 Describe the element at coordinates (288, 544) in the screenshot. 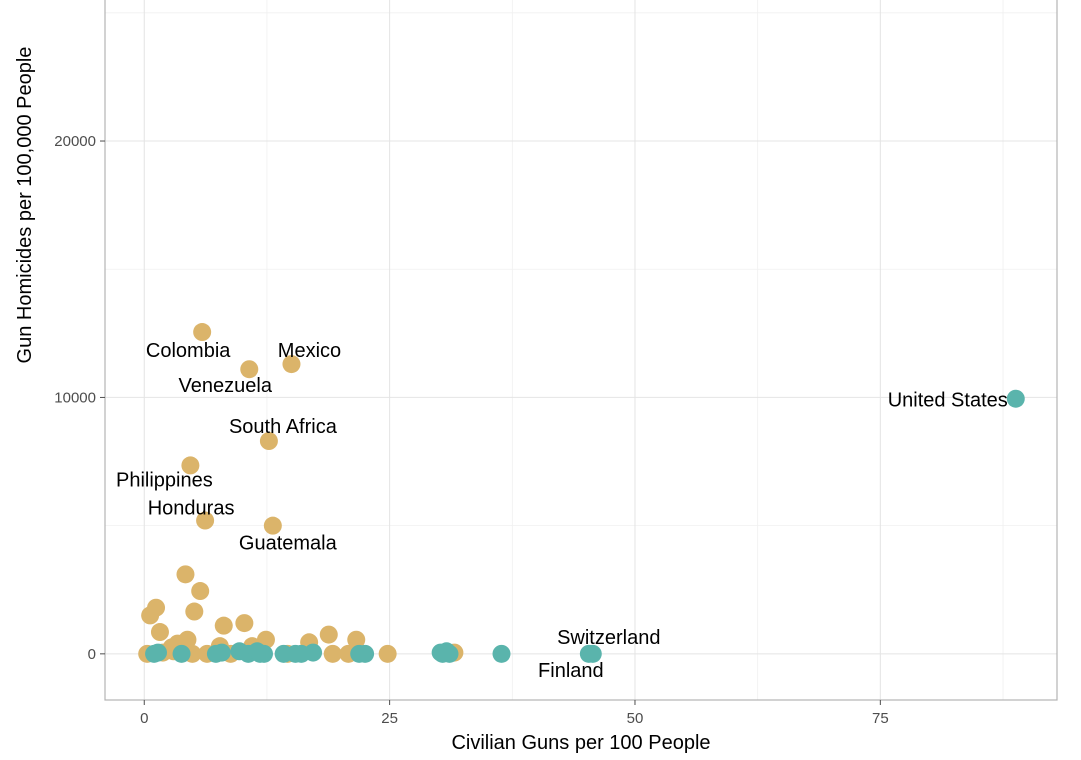

I see `point-label: Guatemala` at that location.